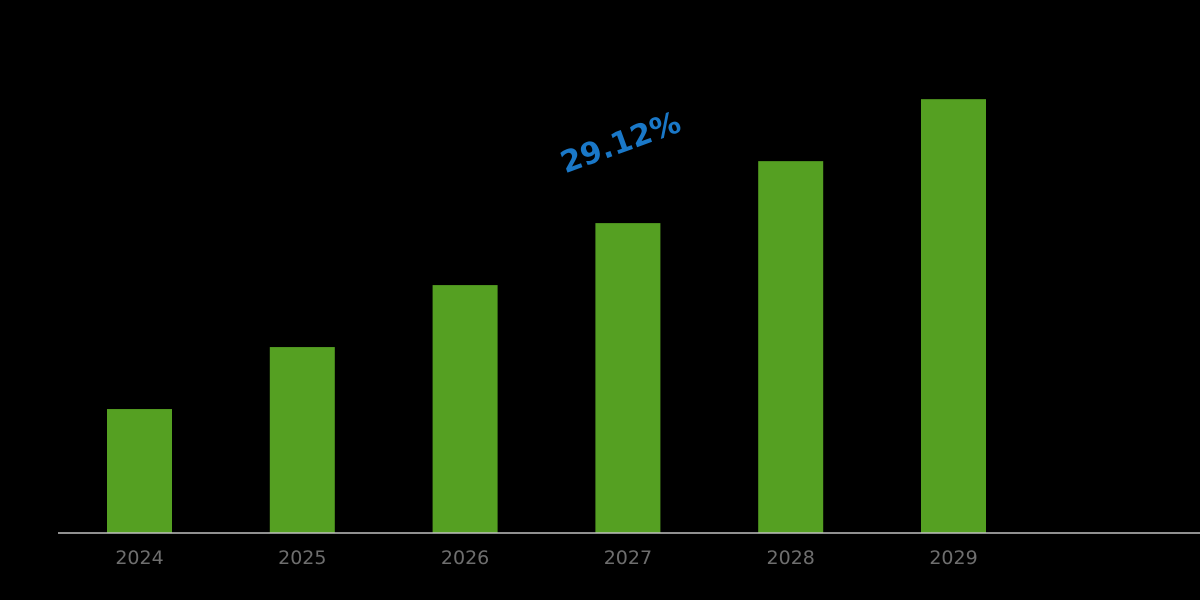 The width and height of the screenshot is (1200, 600). I want to click on bar-2028, so click(791, 347).